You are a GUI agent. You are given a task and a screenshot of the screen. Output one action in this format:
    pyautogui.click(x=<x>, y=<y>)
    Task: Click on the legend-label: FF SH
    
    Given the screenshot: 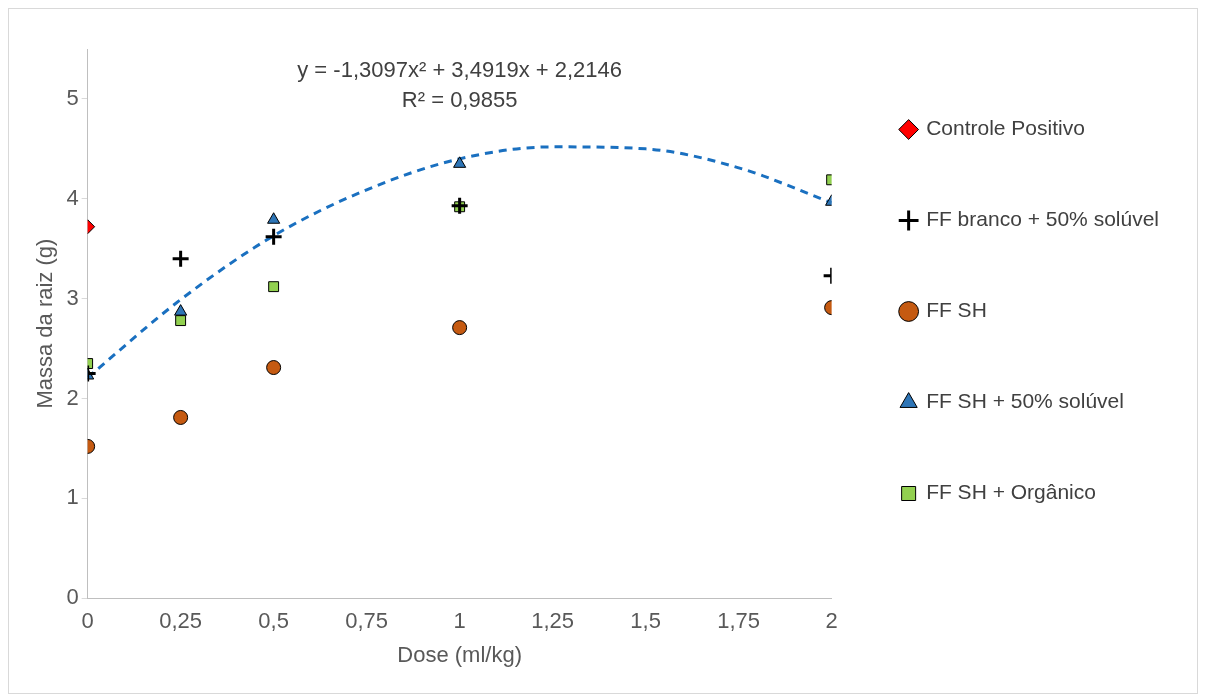 What is the action you would take?
    pyautogui.click(x=956, y=310)
    